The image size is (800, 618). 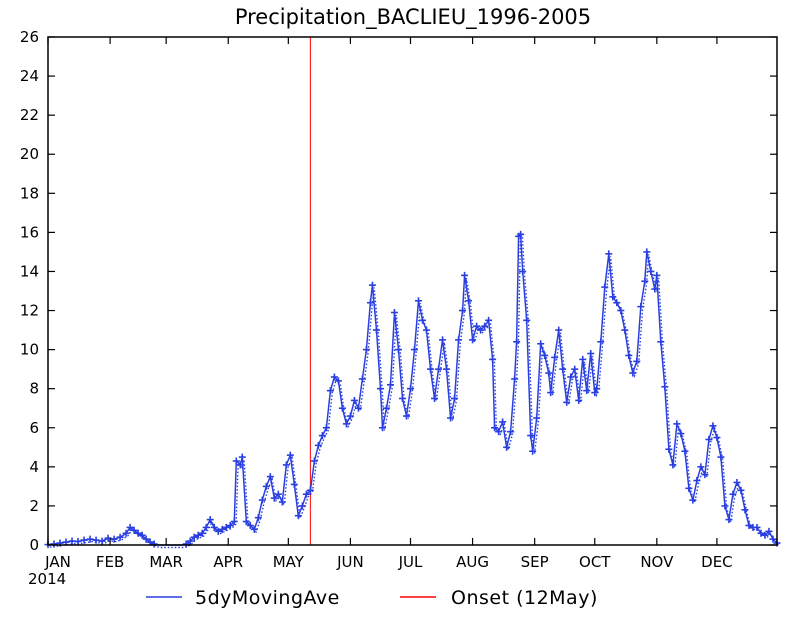 What do you see at coordinates (34, 389) in the screenshot?
I see `y-tick-label: 8` at bounding box center [34, 389].